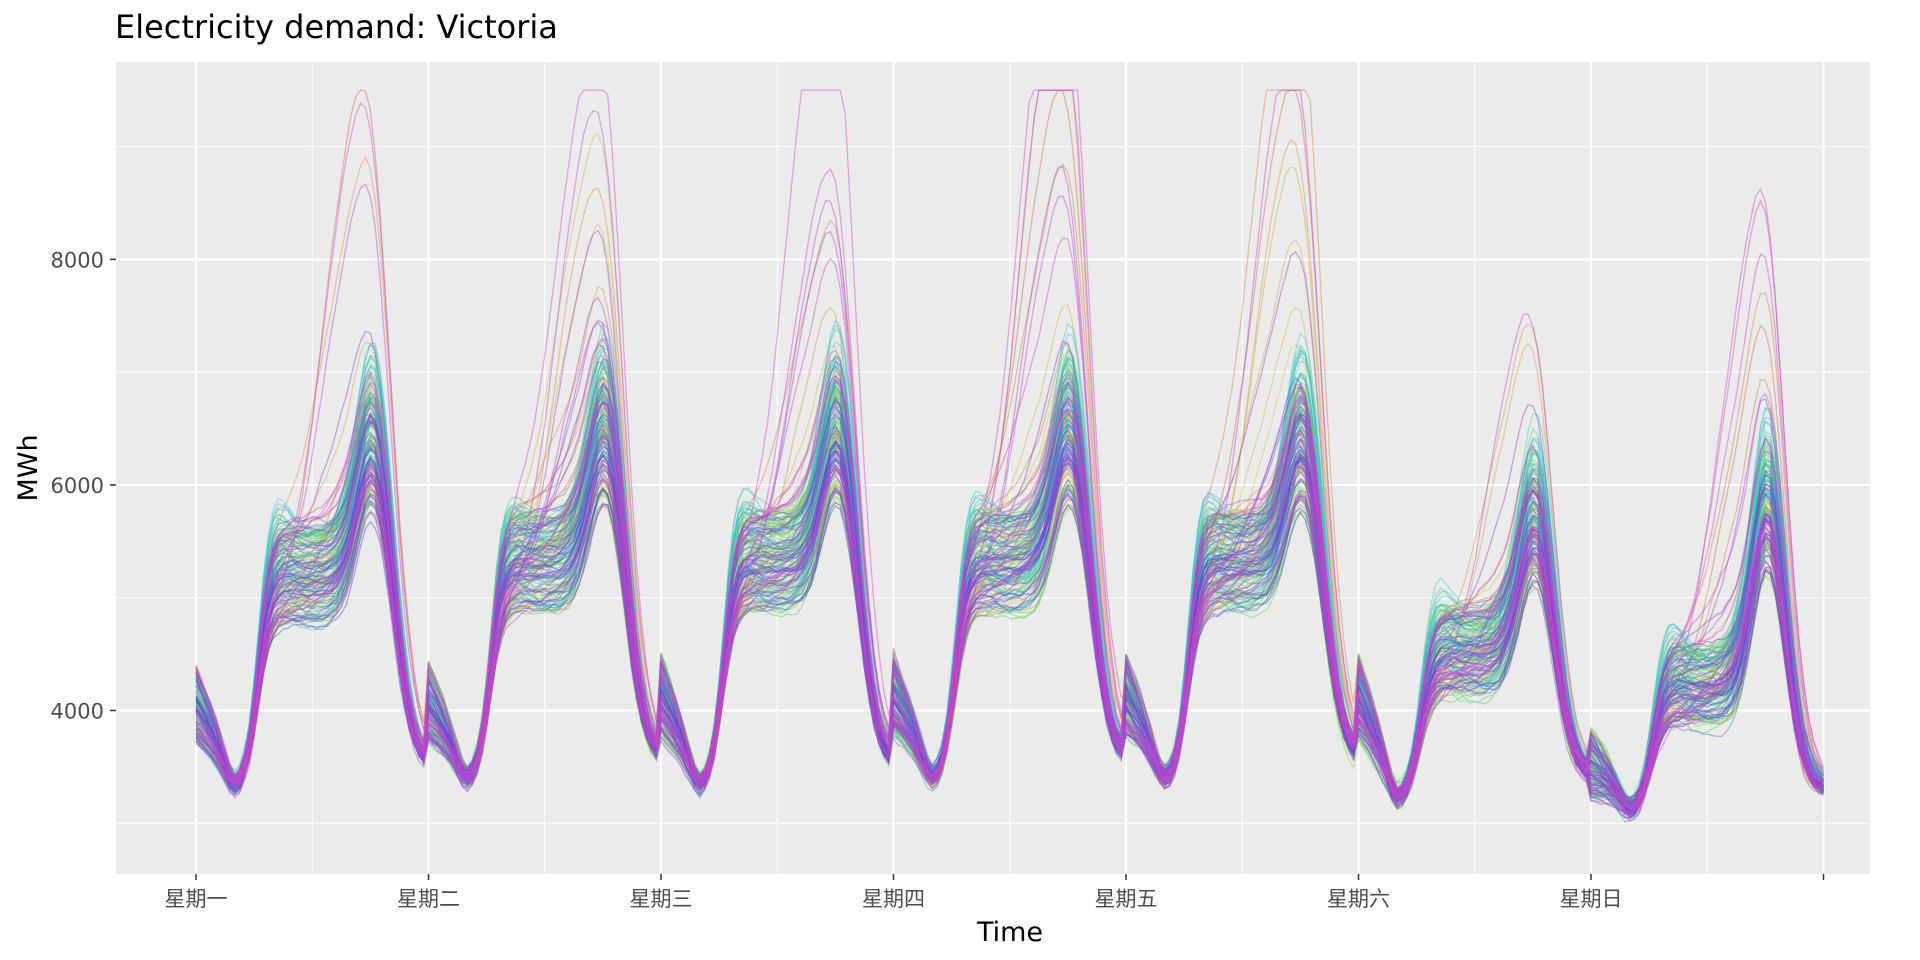  I want to click on x-tick-label: 星期日, so click(1591, 899).